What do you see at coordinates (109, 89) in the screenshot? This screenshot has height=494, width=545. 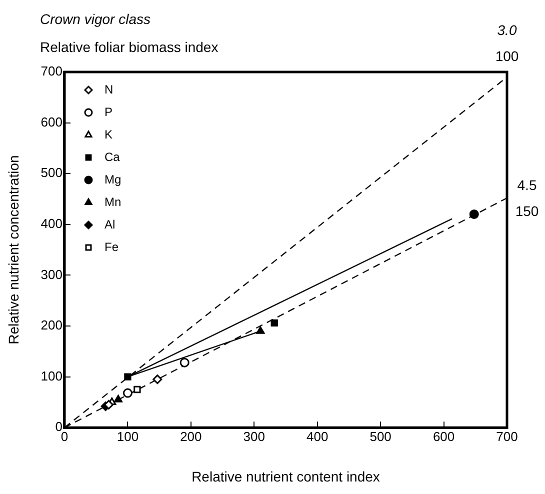 I see `legend-label: N` at bounding box center [109, 89].